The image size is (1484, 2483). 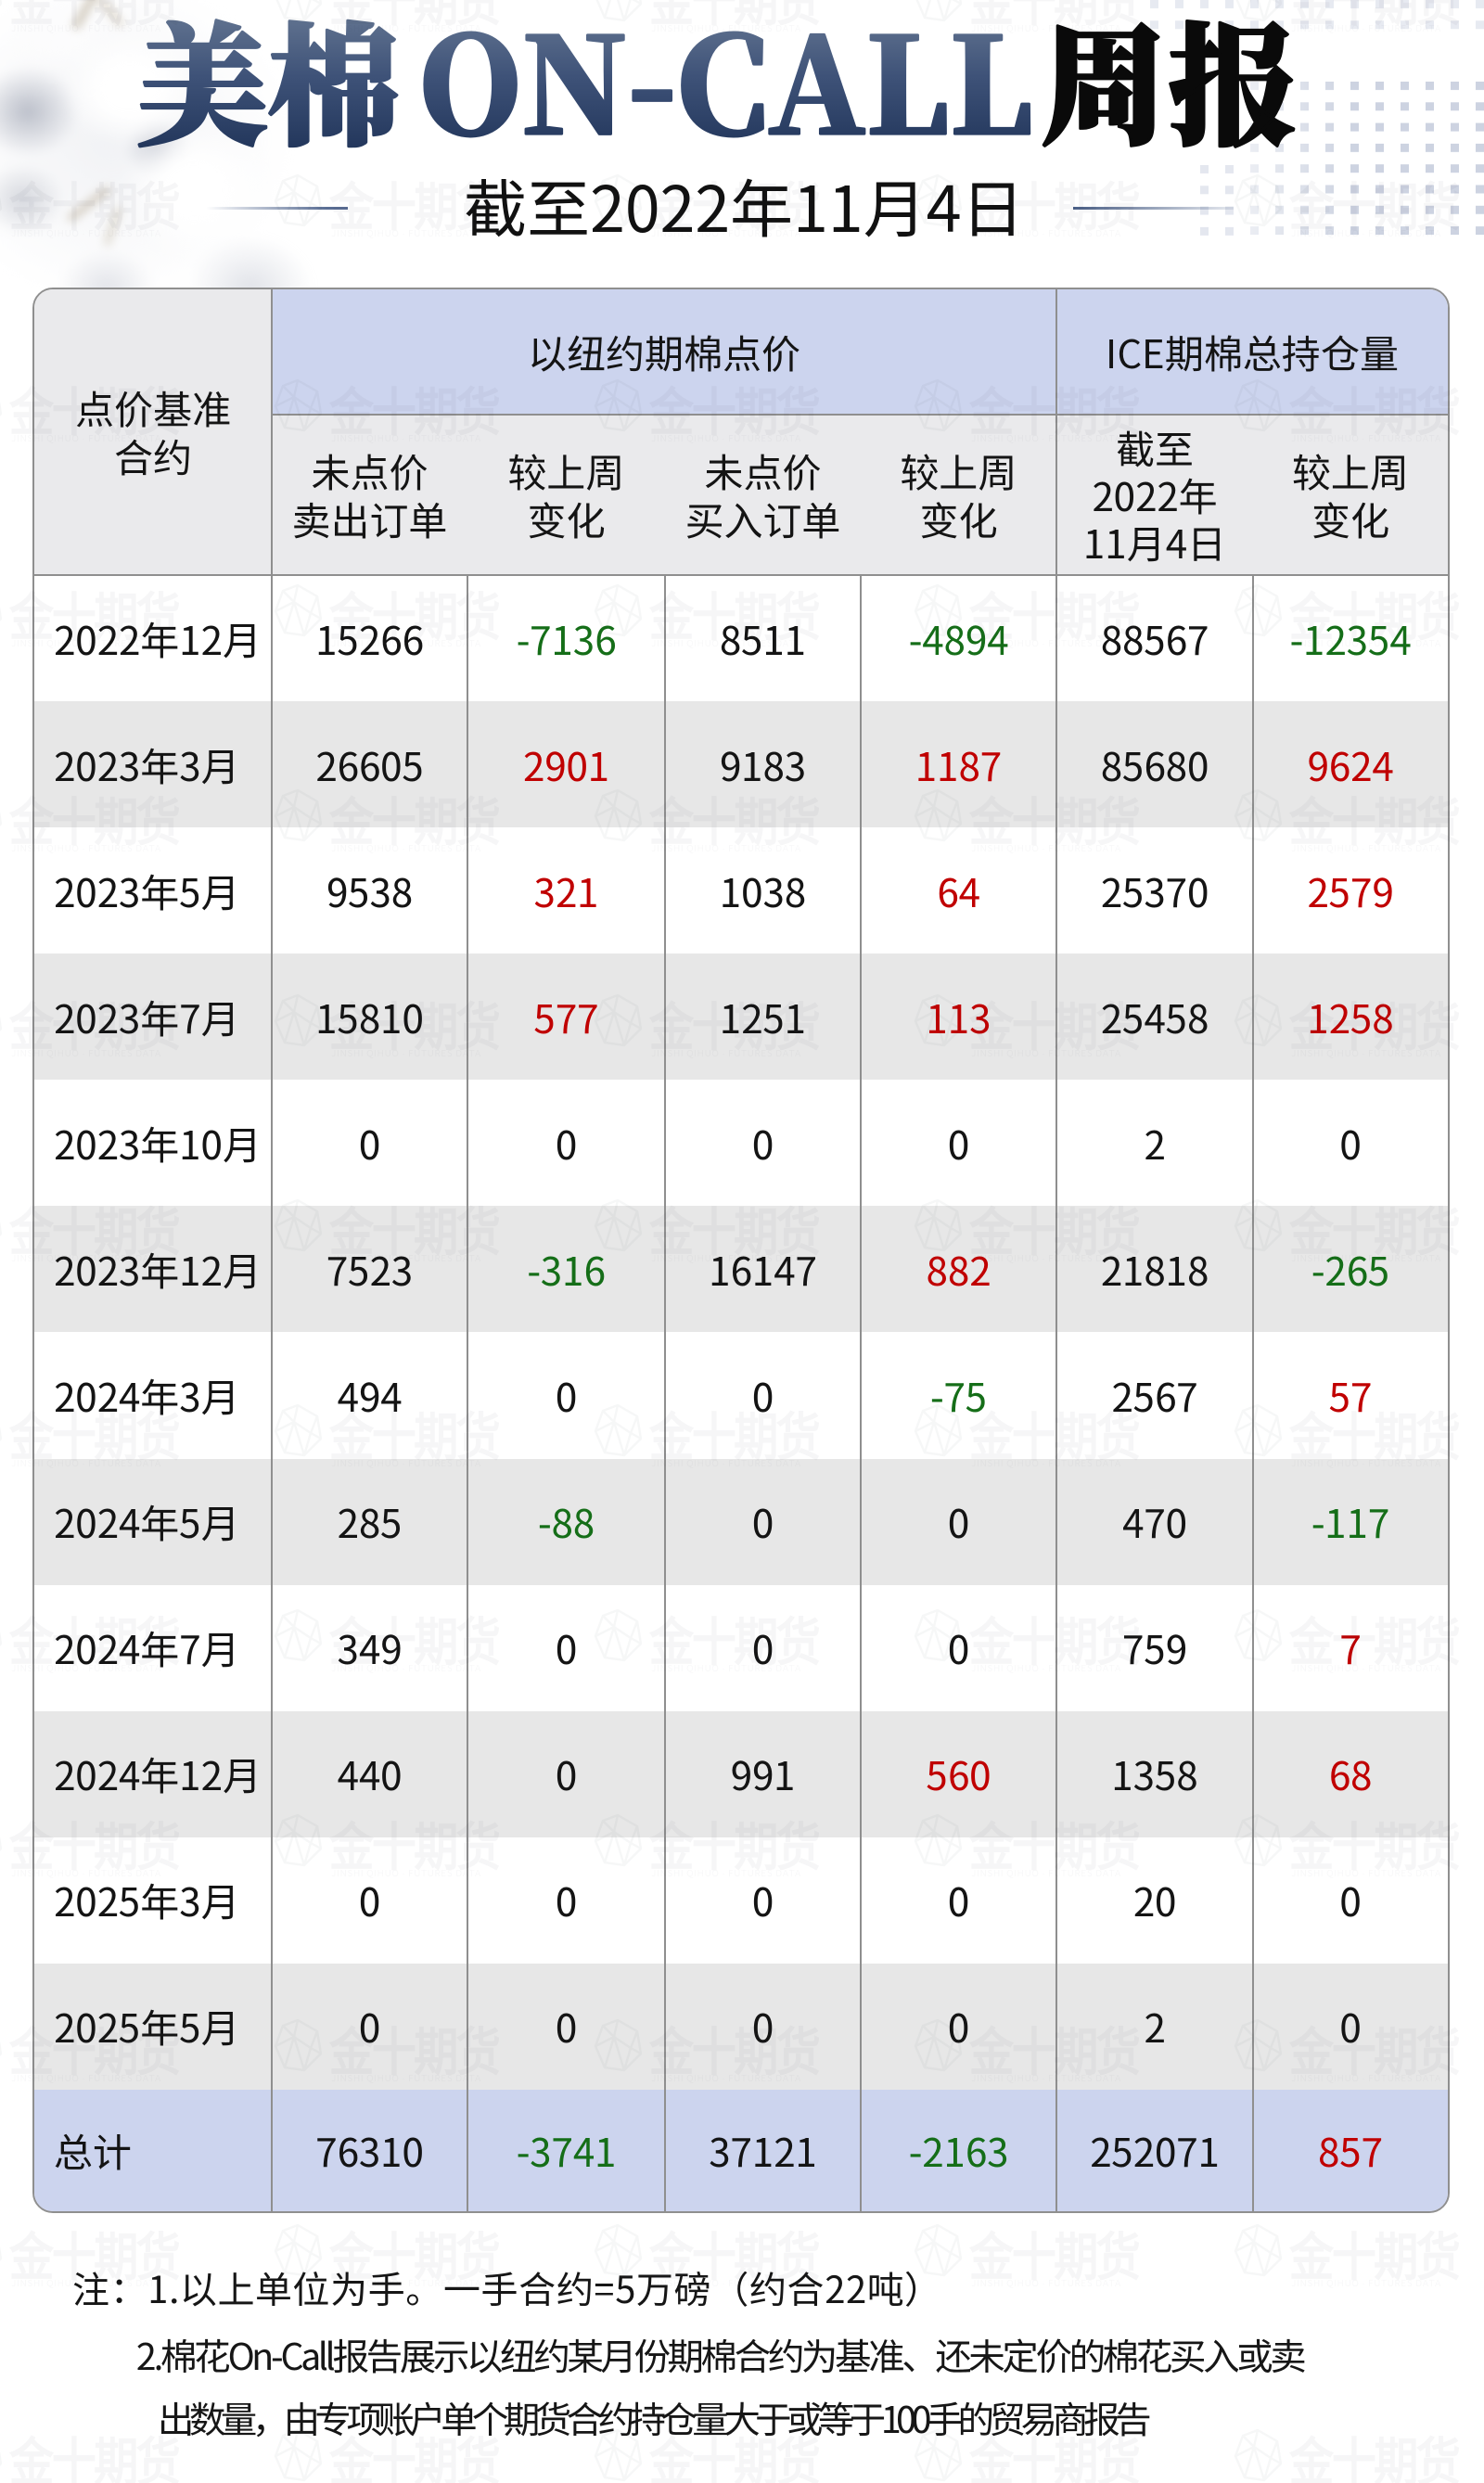 I want to click on svg-text: 美棉, so click(x=268, y=86).